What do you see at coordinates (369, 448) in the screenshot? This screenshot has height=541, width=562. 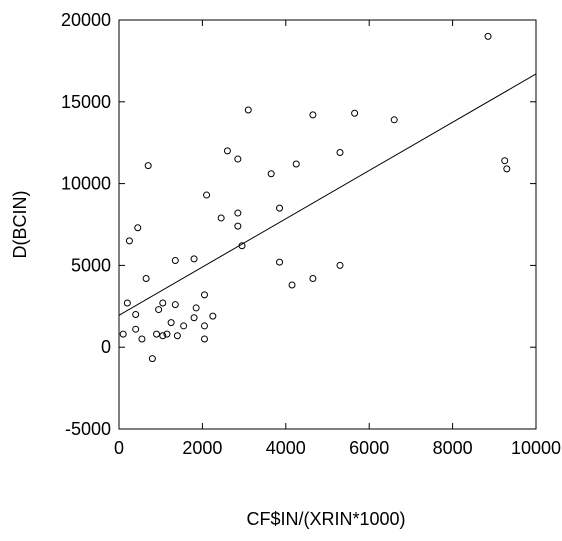 I see `x-tick-label: 6000` at bounding box center [369, 448].